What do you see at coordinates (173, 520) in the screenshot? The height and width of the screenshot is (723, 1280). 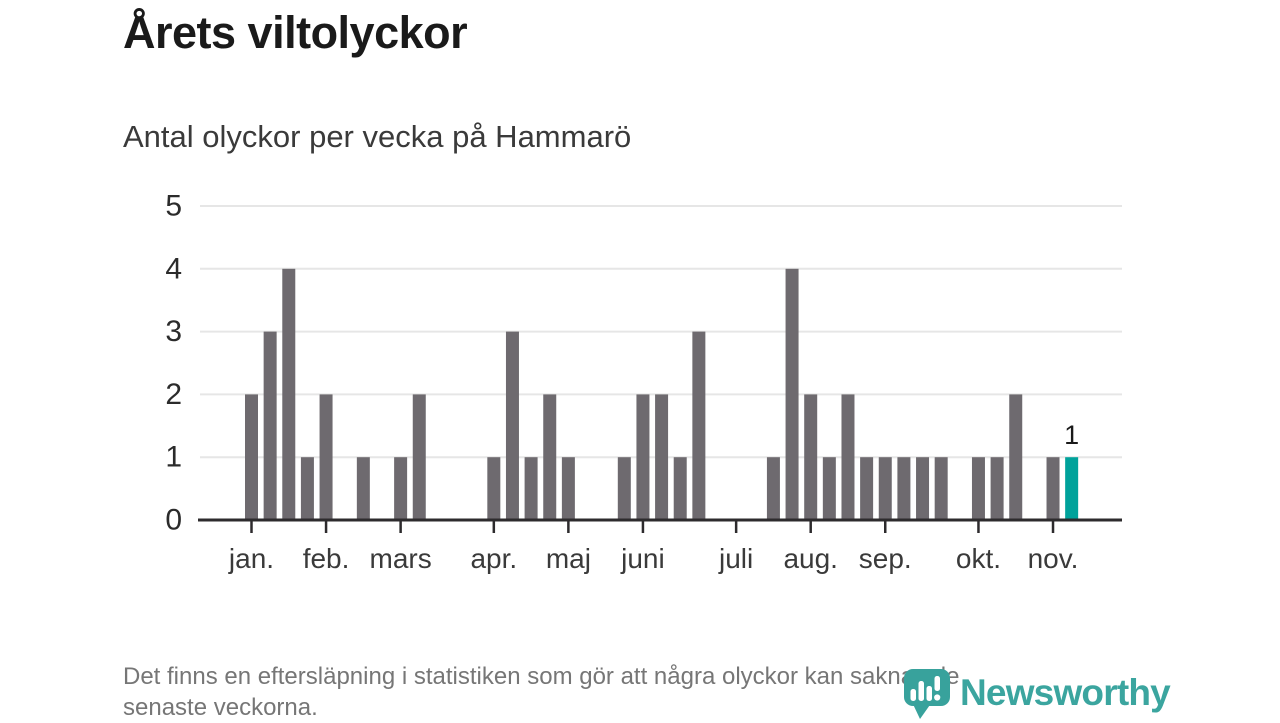 I see `y-axis-label-0: 0` at bounding box center [173, 520].